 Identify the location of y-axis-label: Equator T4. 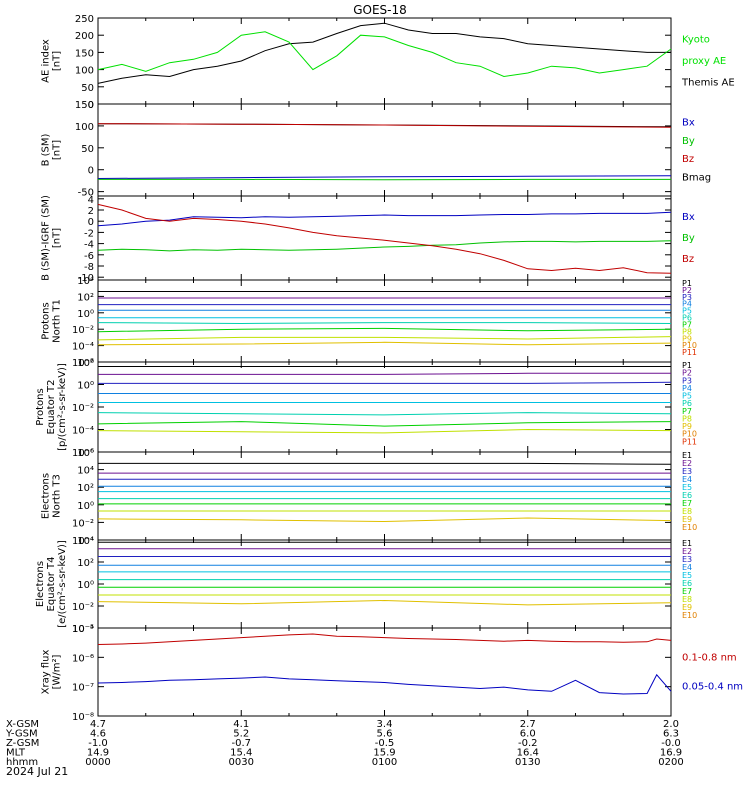
(51, 584).